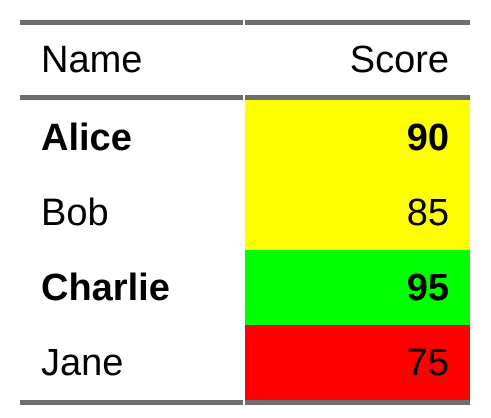  What do you see at coordinates (357, 362) in the screenshot?
I see `score-cell: 75` at bounding box center [357, 362].